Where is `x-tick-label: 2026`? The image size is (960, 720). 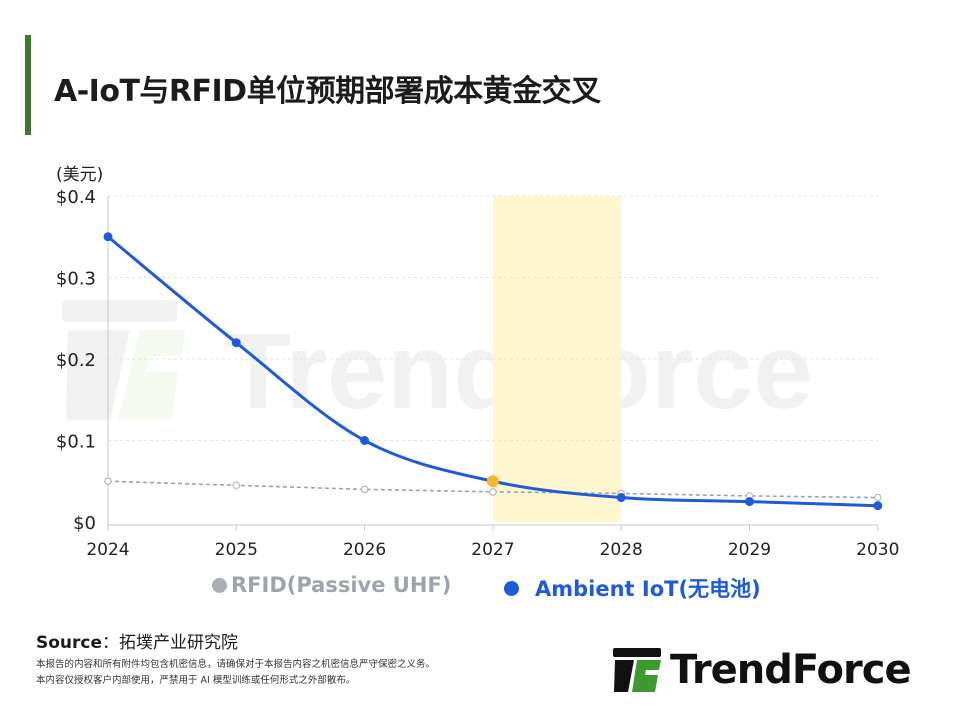 x-tick-label: 2026 is located at coordinates (364, 550).